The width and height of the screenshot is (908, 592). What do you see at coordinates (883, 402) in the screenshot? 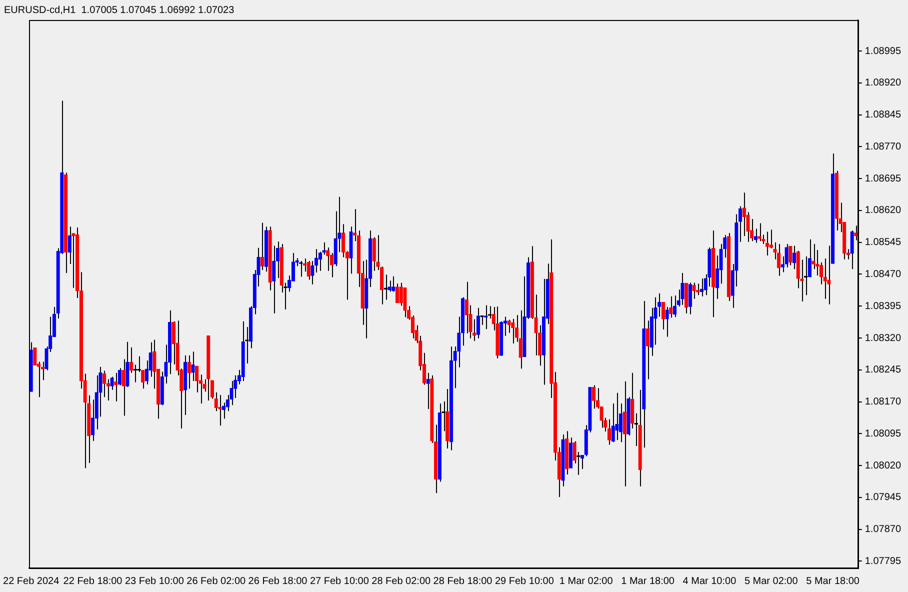
I see `y-tick-label: 1.08170` at bounding box center [883, 402].